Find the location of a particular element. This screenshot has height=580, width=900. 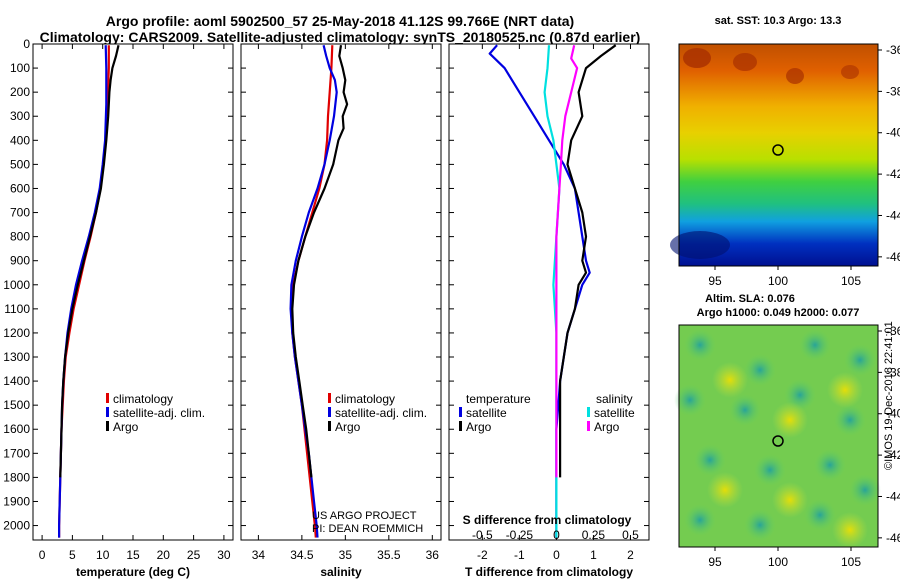

s-tick-label: 0.5 is located at coordinates (630, 535).